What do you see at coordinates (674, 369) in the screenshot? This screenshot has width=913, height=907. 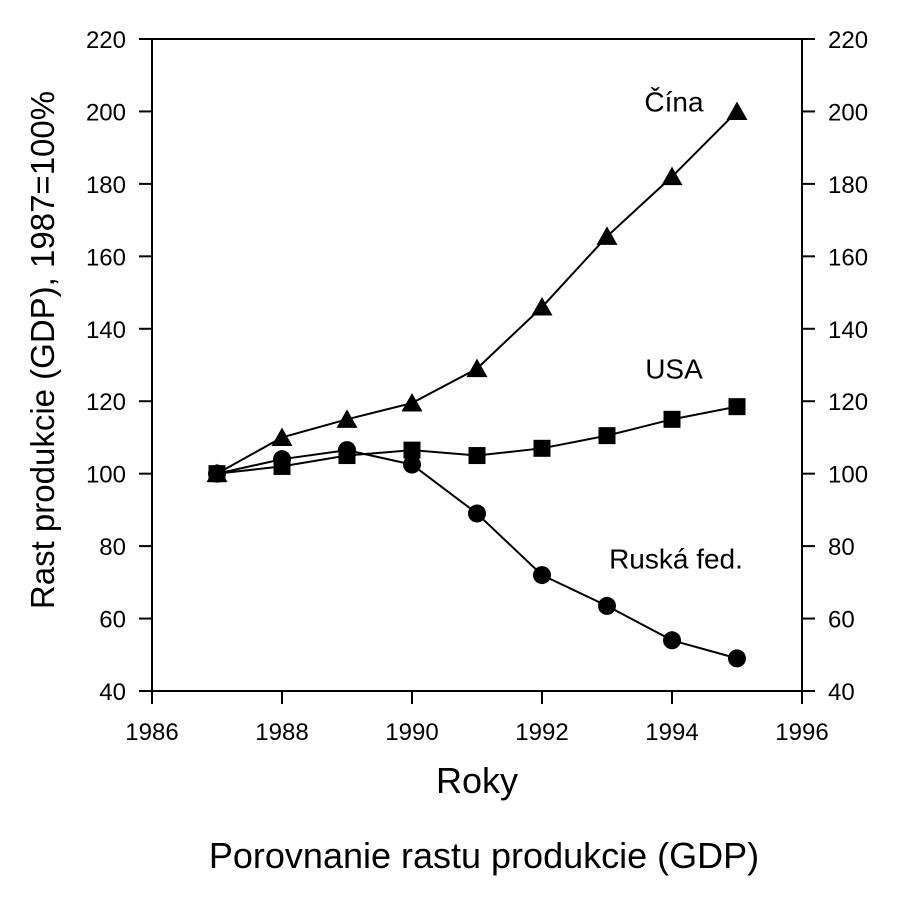 I see `series-label-1: USA` at bounding box center [674, 369].